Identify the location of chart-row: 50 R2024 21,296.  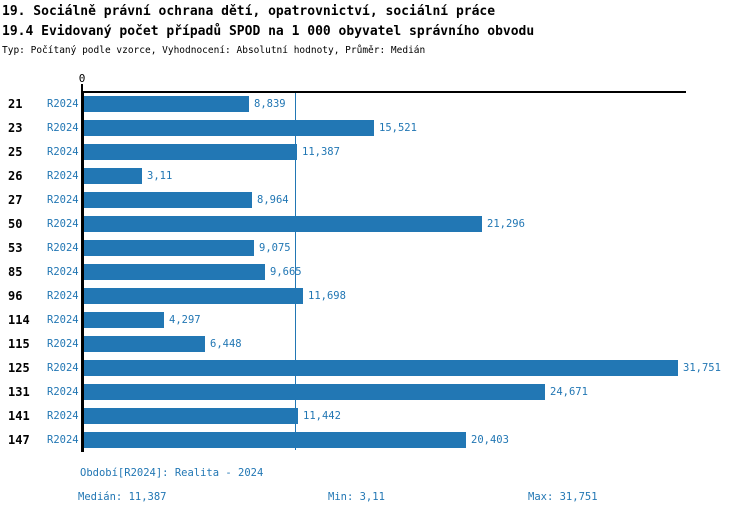
(375, 224).